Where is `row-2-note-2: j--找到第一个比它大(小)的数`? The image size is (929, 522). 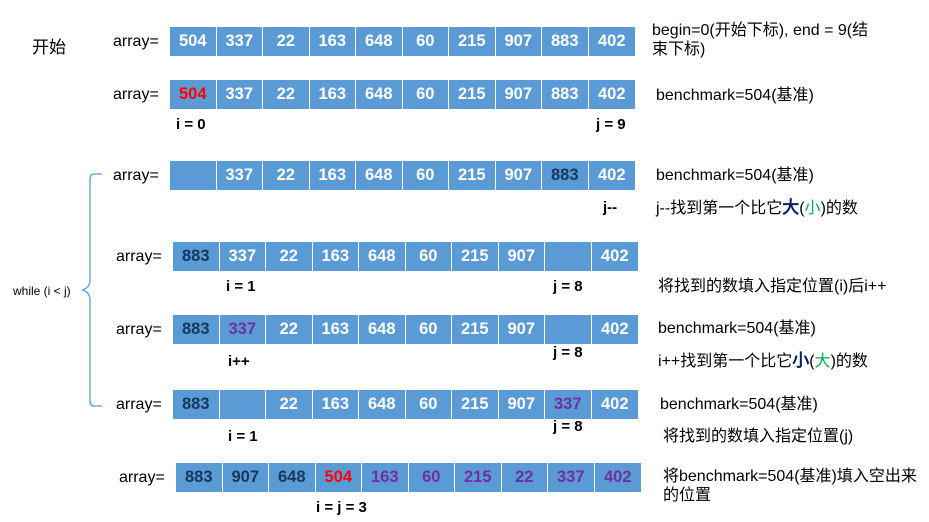
row-2-note-2: j--找到第一个比它大(小)的数 is located at coordinates (757, 208).